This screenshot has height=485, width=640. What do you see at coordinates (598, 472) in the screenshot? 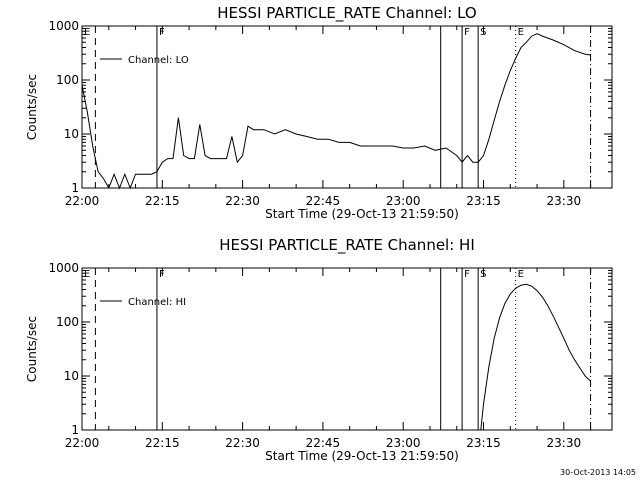
I see `footer-timestamp: 30-Oct-2013 14:05` at bounding box center [598, 472].